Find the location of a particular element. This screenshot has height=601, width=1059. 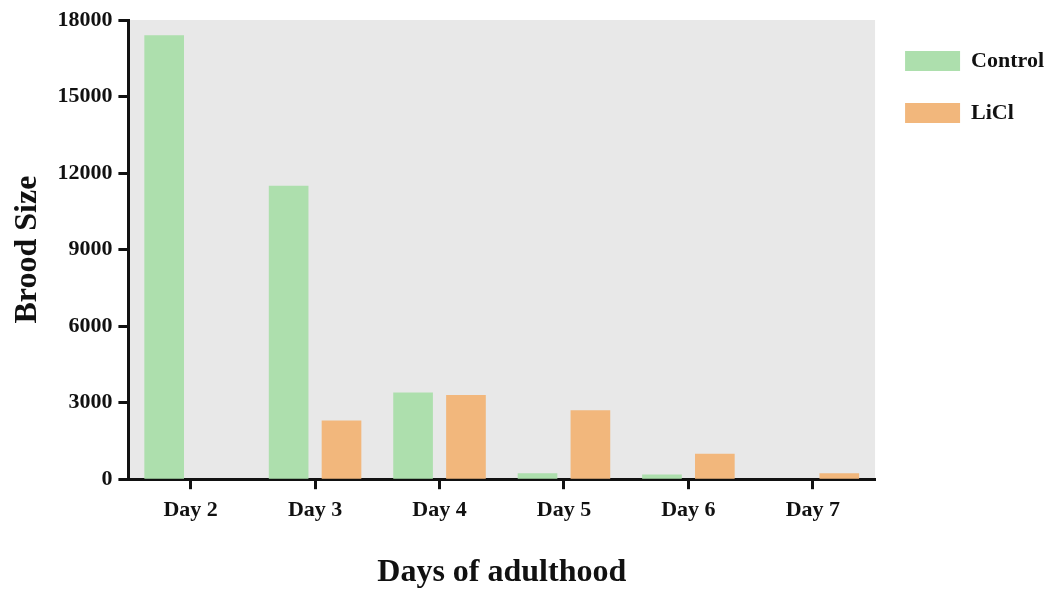

x-tick-label: Day 6 is located at coordinates (688, 509).